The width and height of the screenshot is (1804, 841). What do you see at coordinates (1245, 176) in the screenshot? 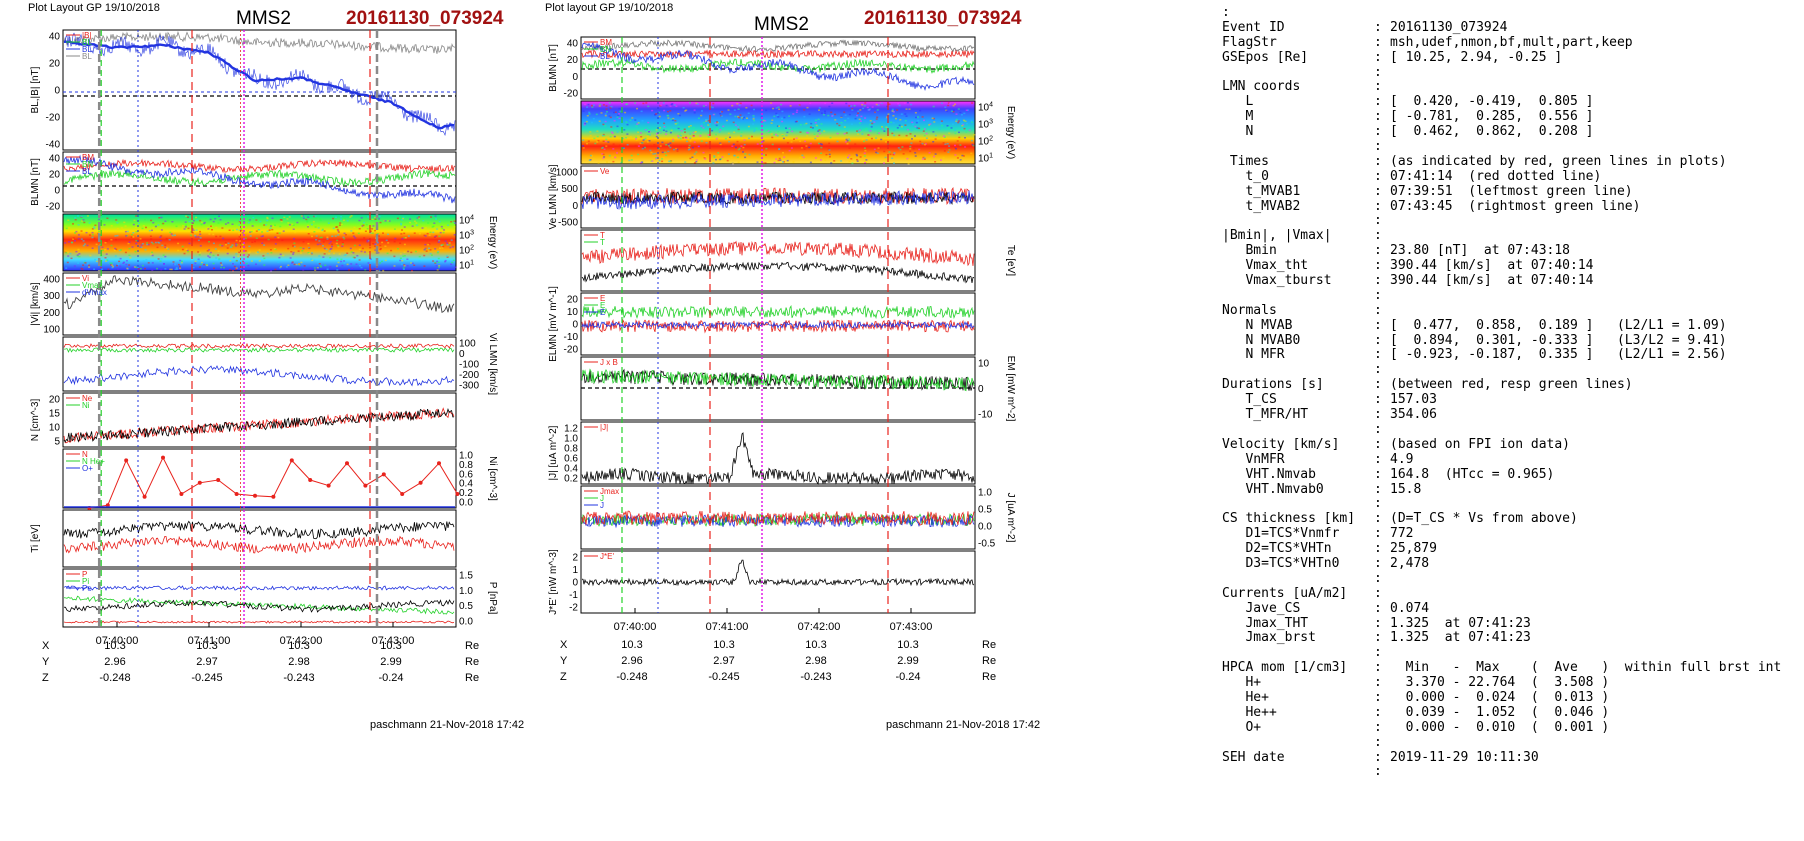
I see `info-key: t_0` at bounding box center [1245, 176].